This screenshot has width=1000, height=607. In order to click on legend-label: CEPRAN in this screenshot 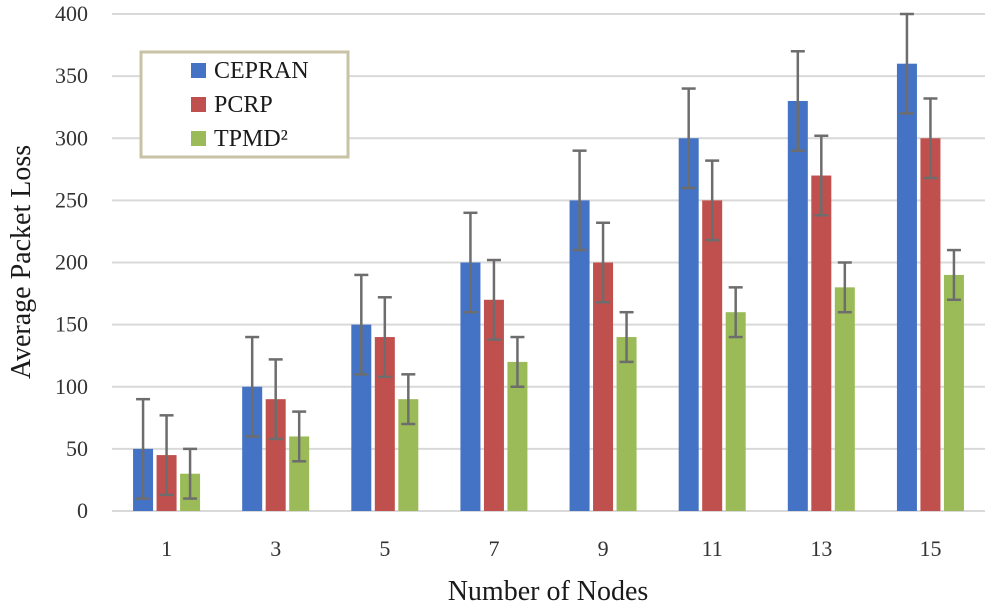, I will do `click(261, 71)`.